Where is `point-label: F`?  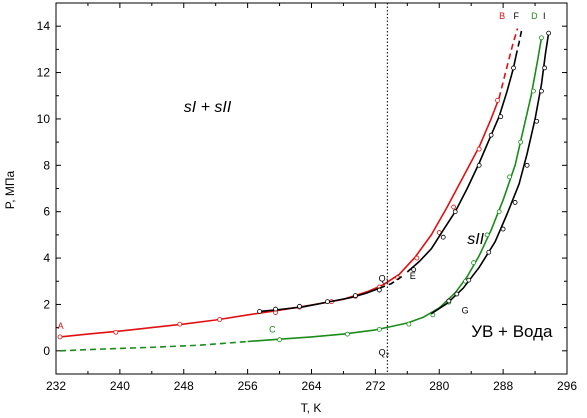
point-label: F is located at coordinates (517, 16).